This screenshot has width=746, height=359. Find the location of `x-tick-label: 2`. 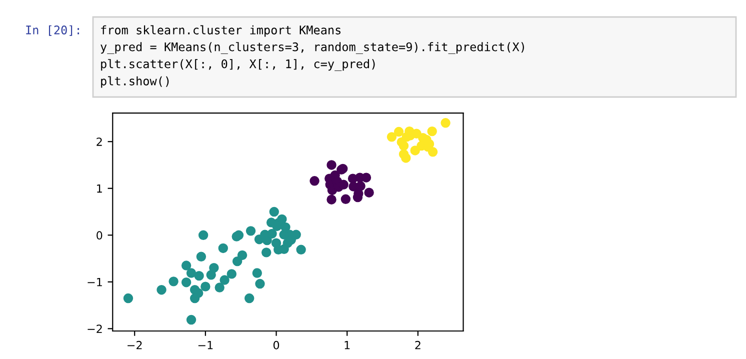

x-tick-label: 2 is located at coordinates (417, 345).